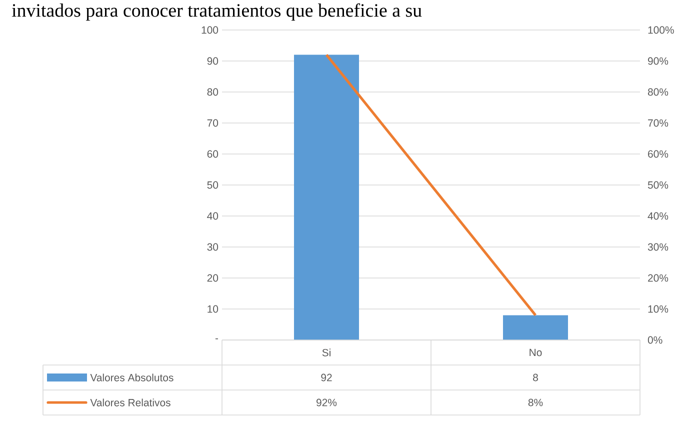 This screenshot has width=700, height=422. I want to click on x-tick-label: Si, so click(326, 352).